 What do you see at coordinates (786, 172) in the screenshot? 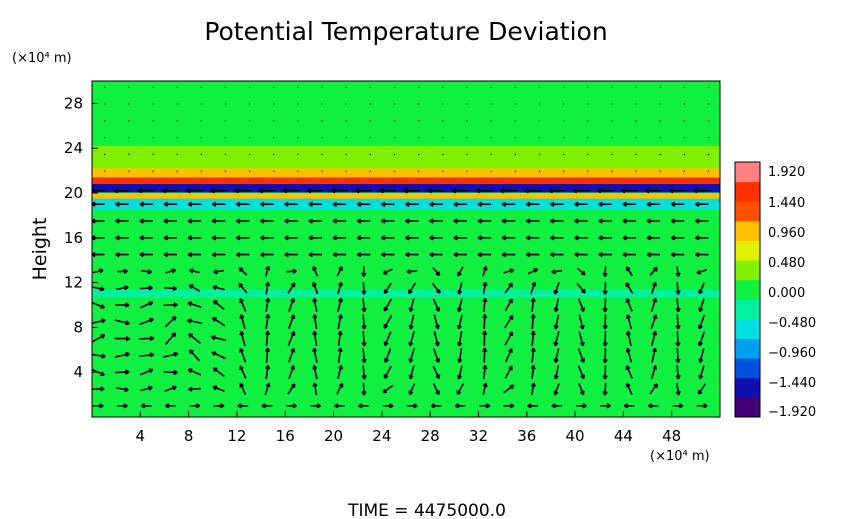
I see `colorbar-tick-label: 1.920` at bounding box center [786, 172].